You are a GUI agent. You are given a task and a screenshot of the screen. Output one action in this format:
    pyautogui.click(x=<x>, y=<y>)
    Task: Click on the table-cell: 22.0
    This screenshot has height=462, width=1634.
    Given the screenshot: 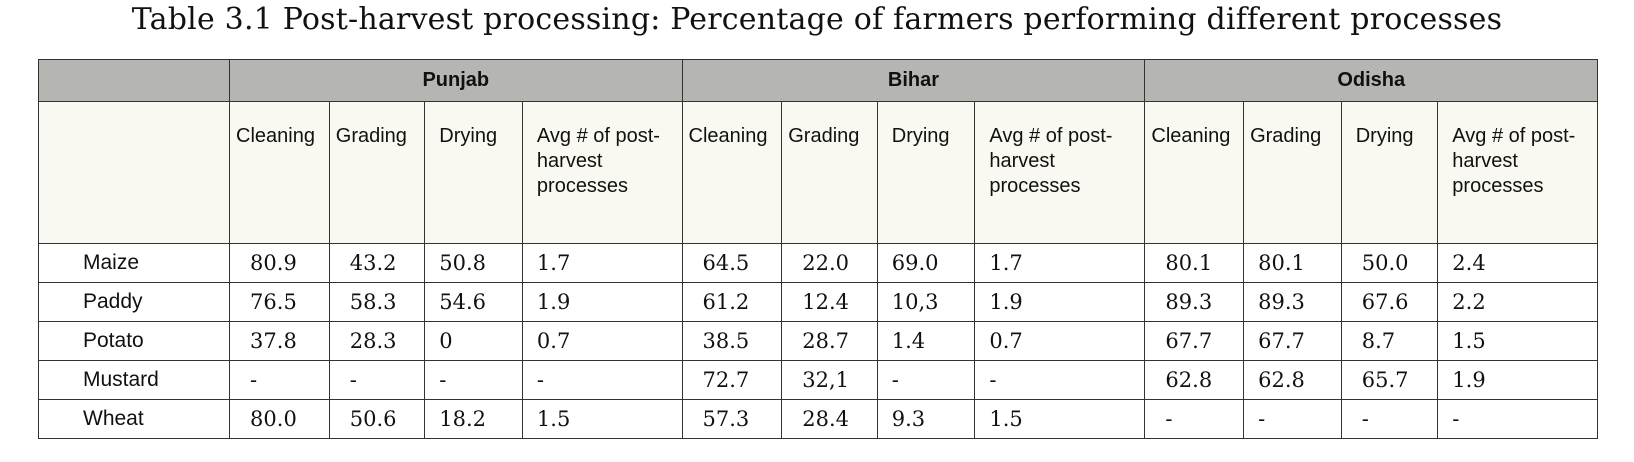 What is the action you would take?
    pyautogui.click(x=829, y=263)
    